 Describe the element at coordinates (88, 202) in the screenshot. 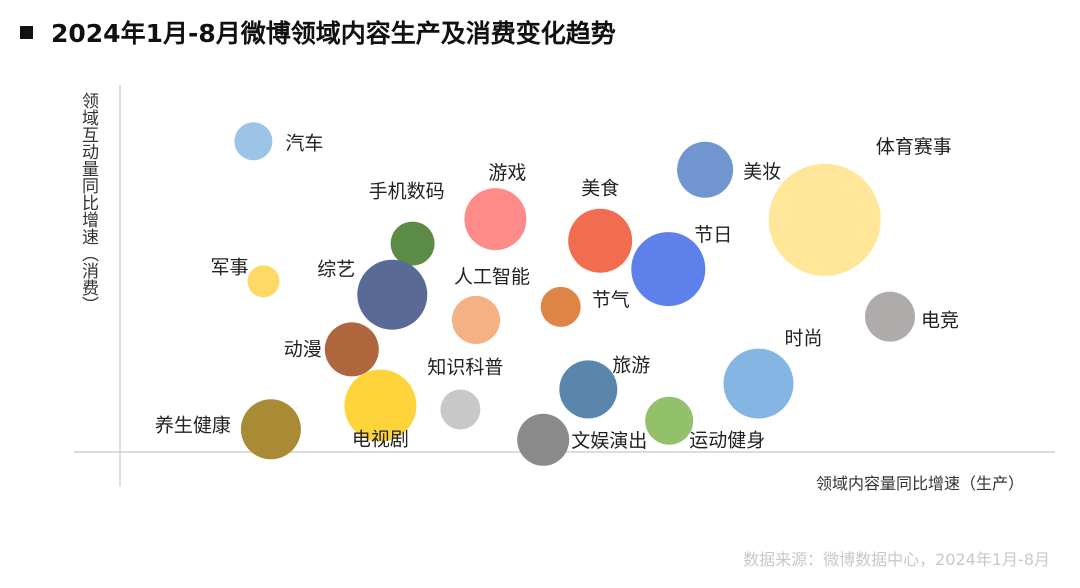

I see `y-axis-label: 领域互动量同比增速（消费）` at that location.